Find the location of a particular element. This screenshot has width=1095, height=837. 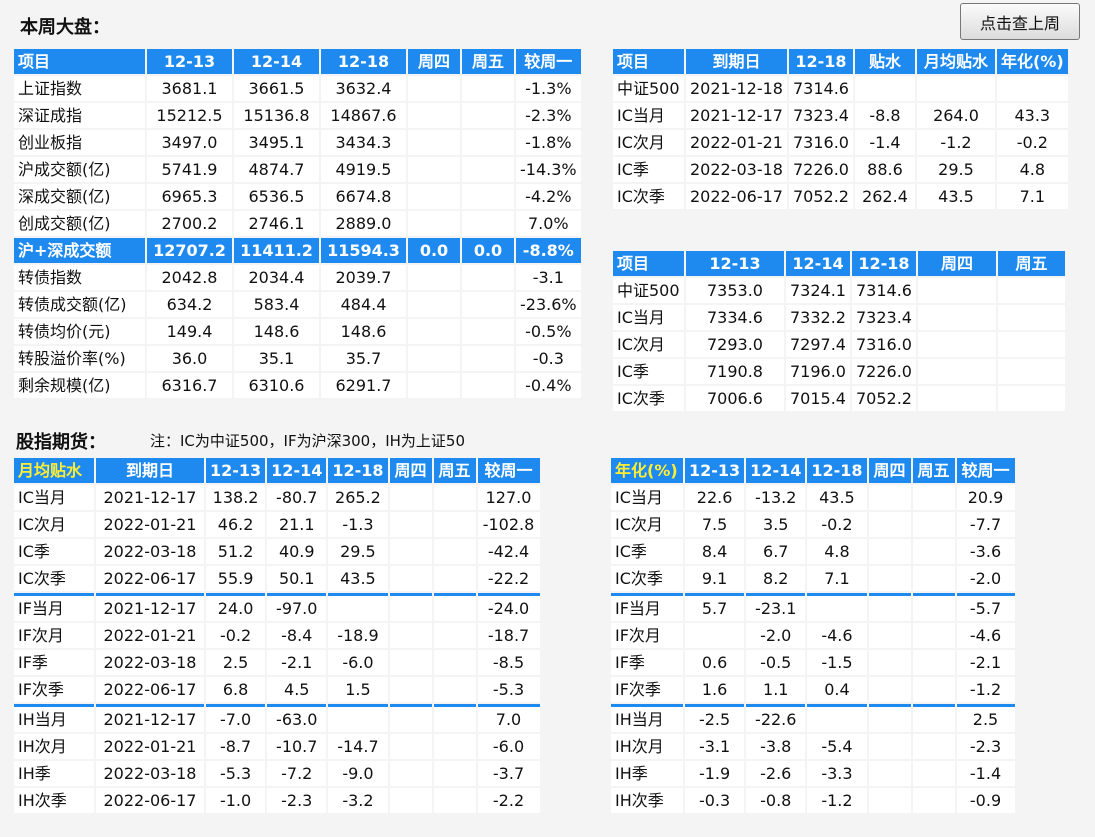

row-label: IC季 is located at coordinates (54, 551).